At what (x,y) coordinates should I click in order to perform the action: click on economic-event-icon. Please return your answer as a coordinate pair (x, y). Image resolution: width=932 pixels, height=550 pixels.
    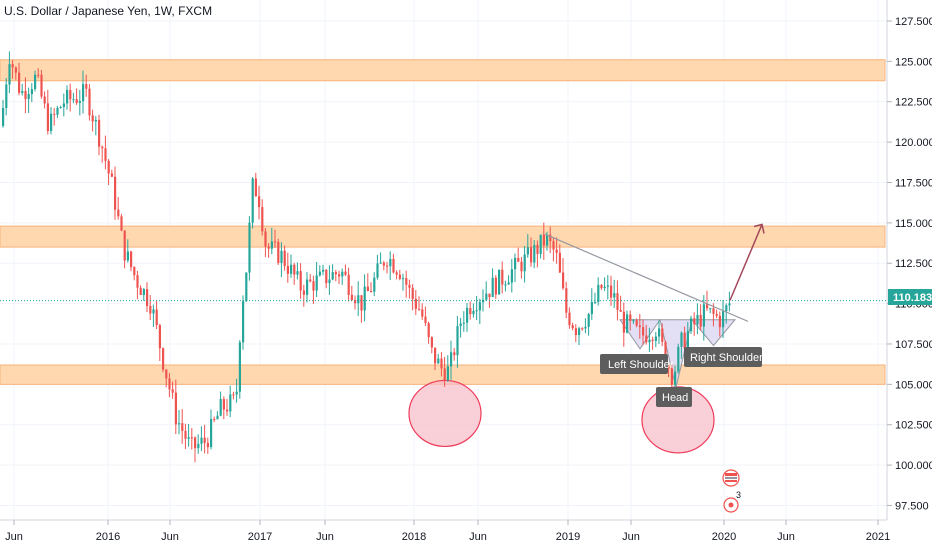
    Looking at the image, I should click on (731, 478).